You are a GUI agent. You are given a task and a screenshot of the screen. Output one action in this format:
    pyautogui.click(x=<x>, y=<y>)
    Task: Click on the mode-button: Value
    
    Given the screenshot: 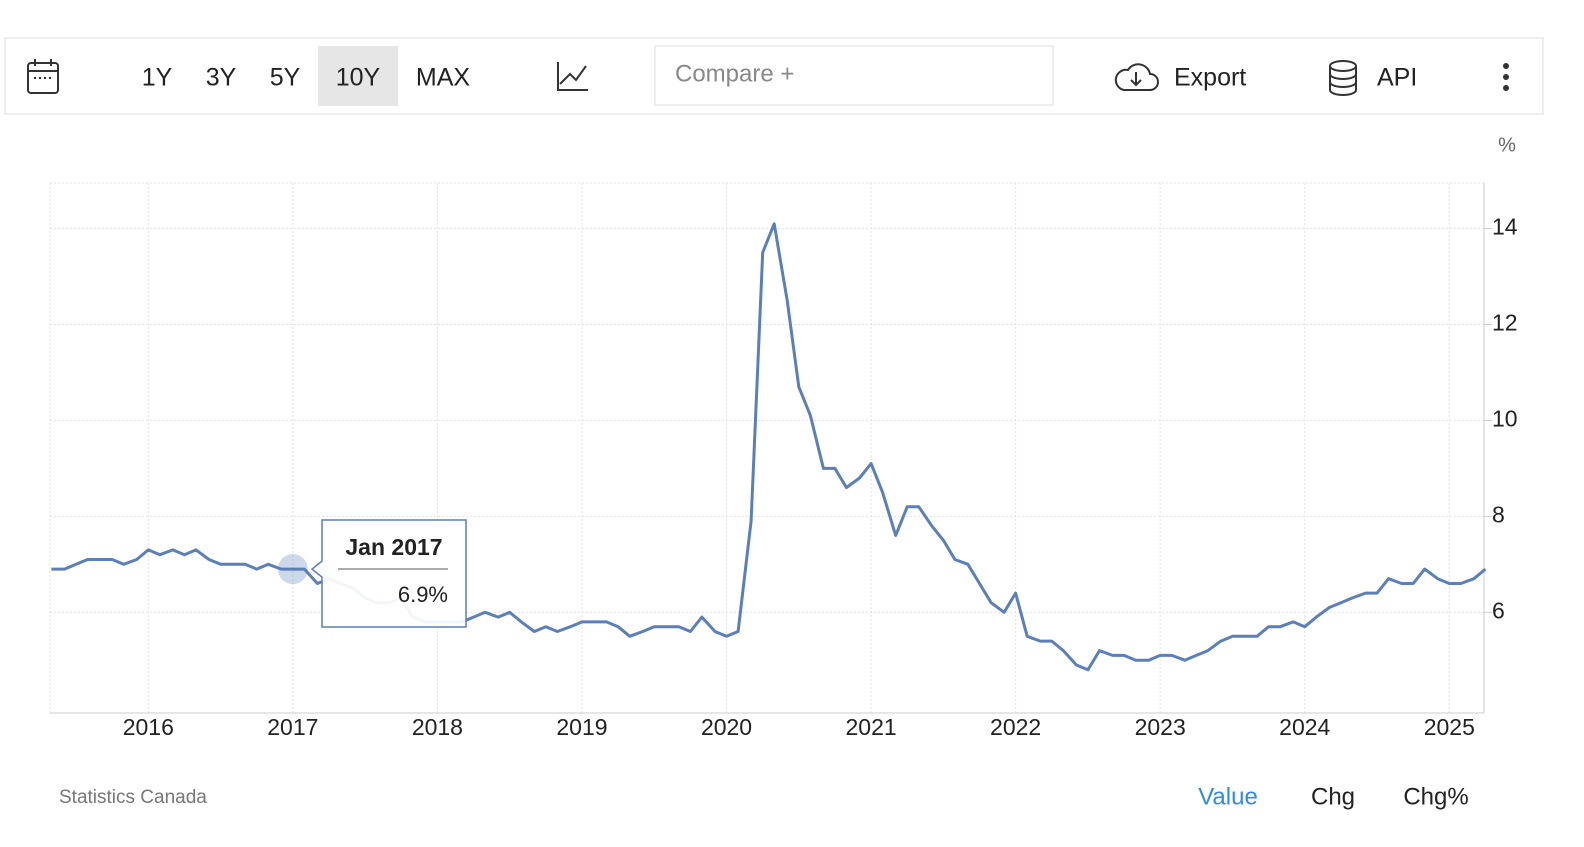 What is the action you would take?
    pyautogui.click(x=1228, y=796)
    